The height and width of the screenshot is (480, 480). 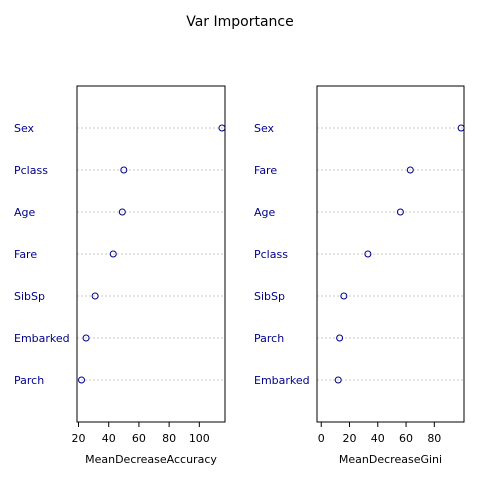 What do you see at coordinates (321, 438) in the screenshot?
I see `x-tick-label: 0` at bounding box center [321, 438].